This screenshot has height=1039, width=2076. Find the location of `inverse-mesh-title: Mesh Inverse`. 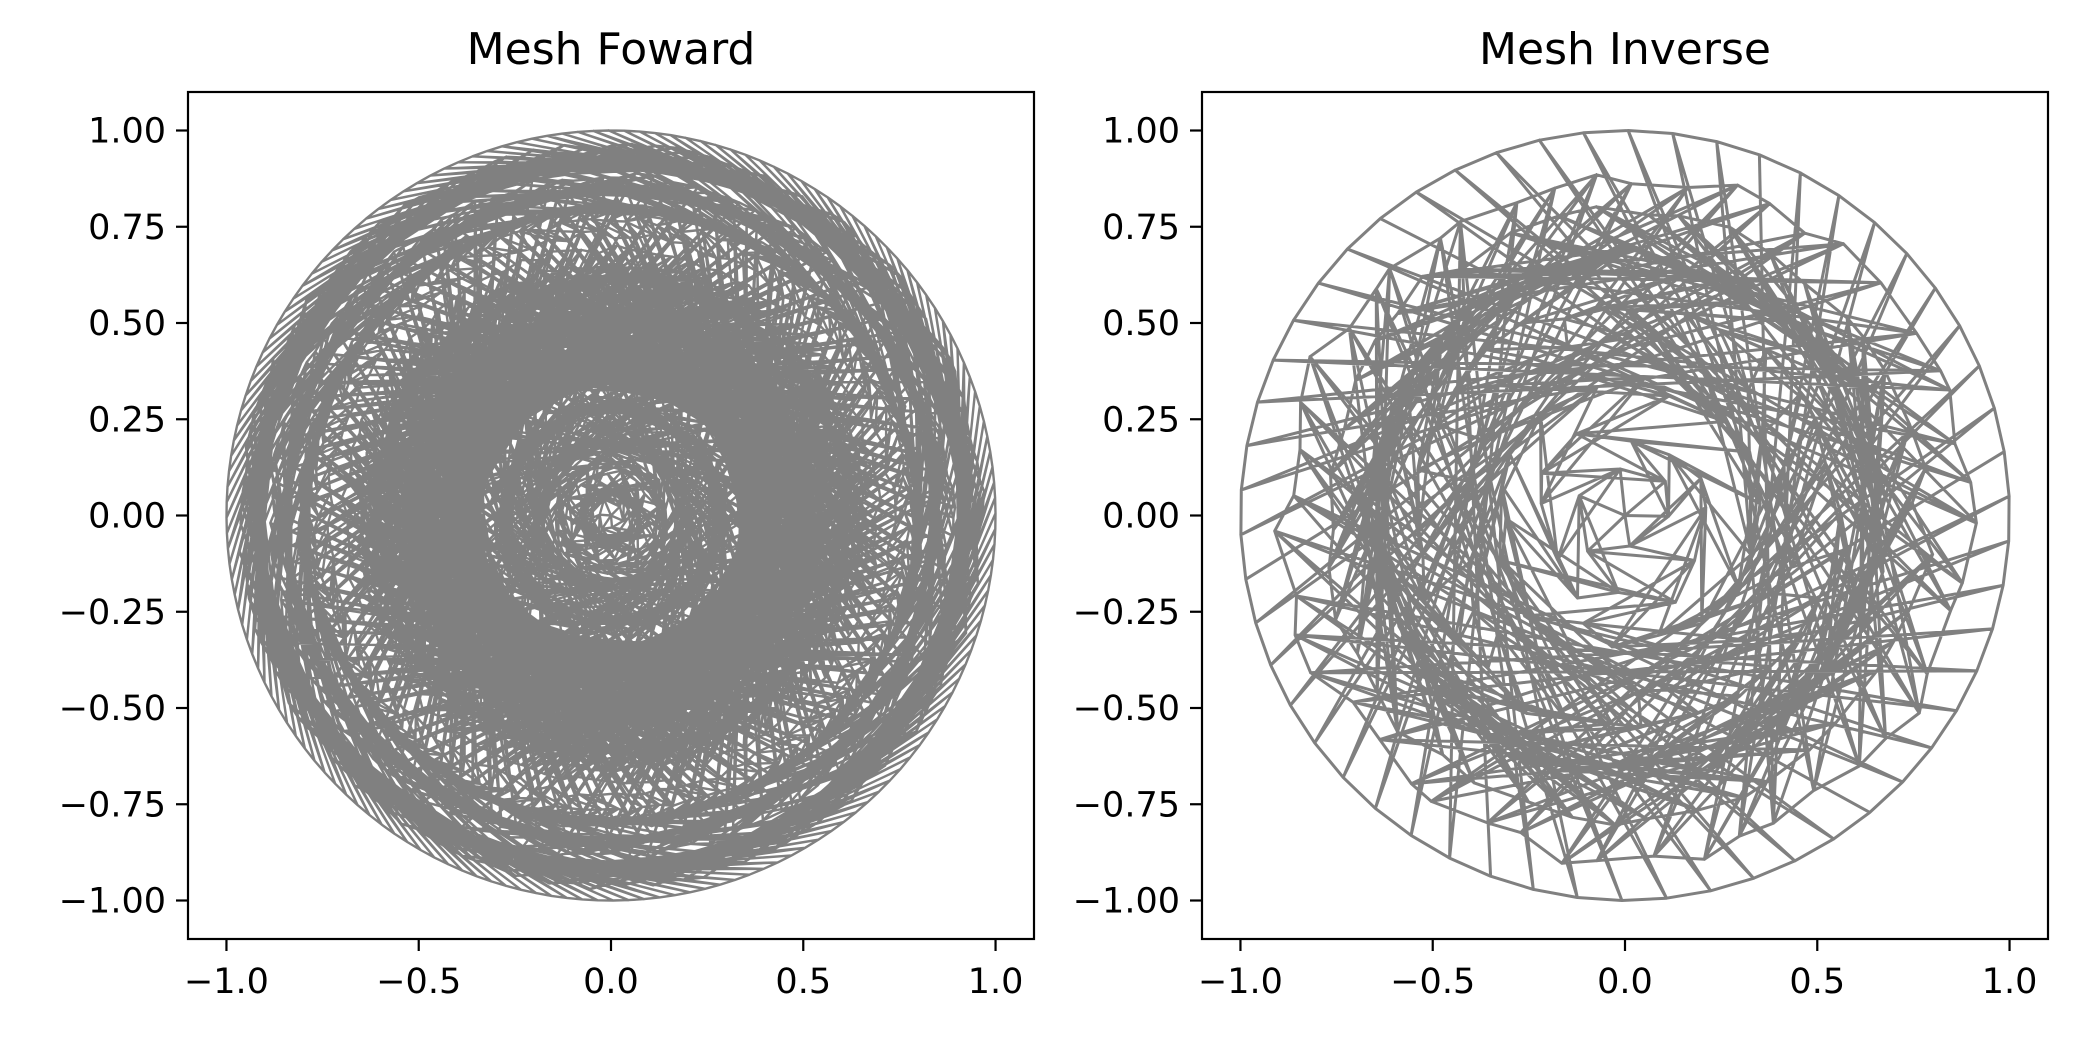

inverse-mesh-title: Mesh Inverse is located at coordinates (1625, 49).